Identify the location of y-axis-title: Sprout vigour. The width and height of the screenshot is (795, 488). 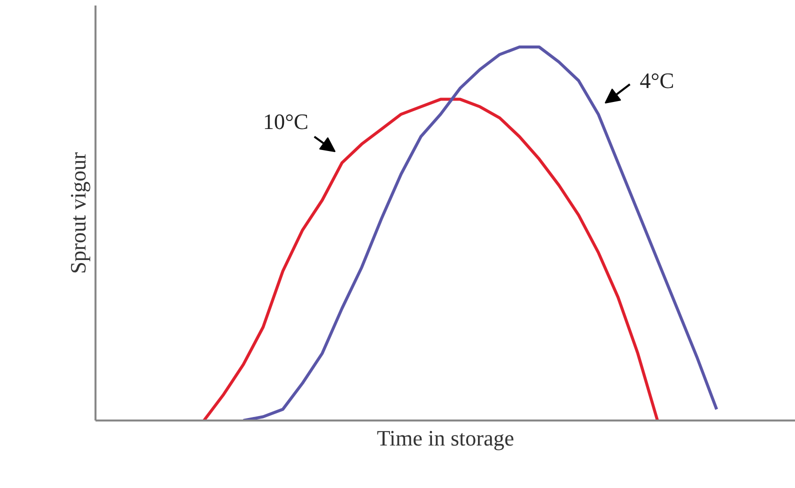
(78, 213).